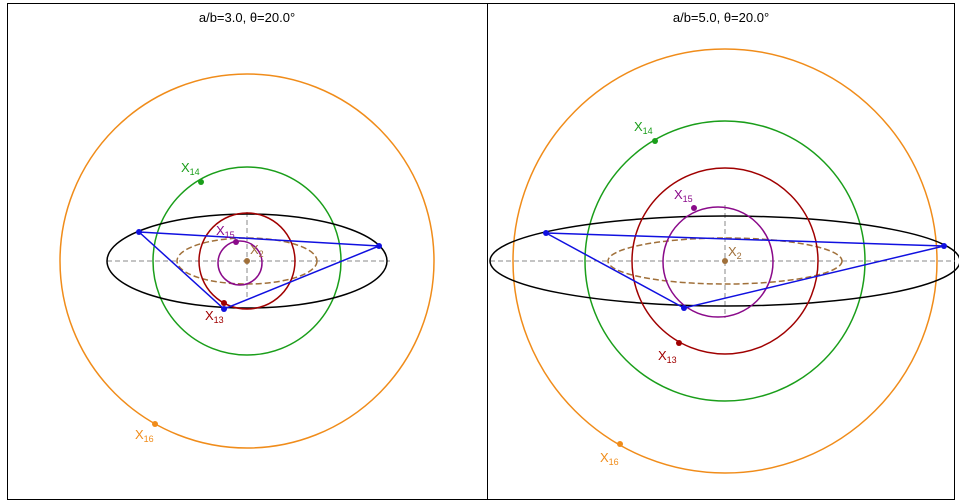  Describe the element at coordinates (721, 17) in the screenshot. I see `panel-title: a/b=5.0, θ=20.0°` at that location.